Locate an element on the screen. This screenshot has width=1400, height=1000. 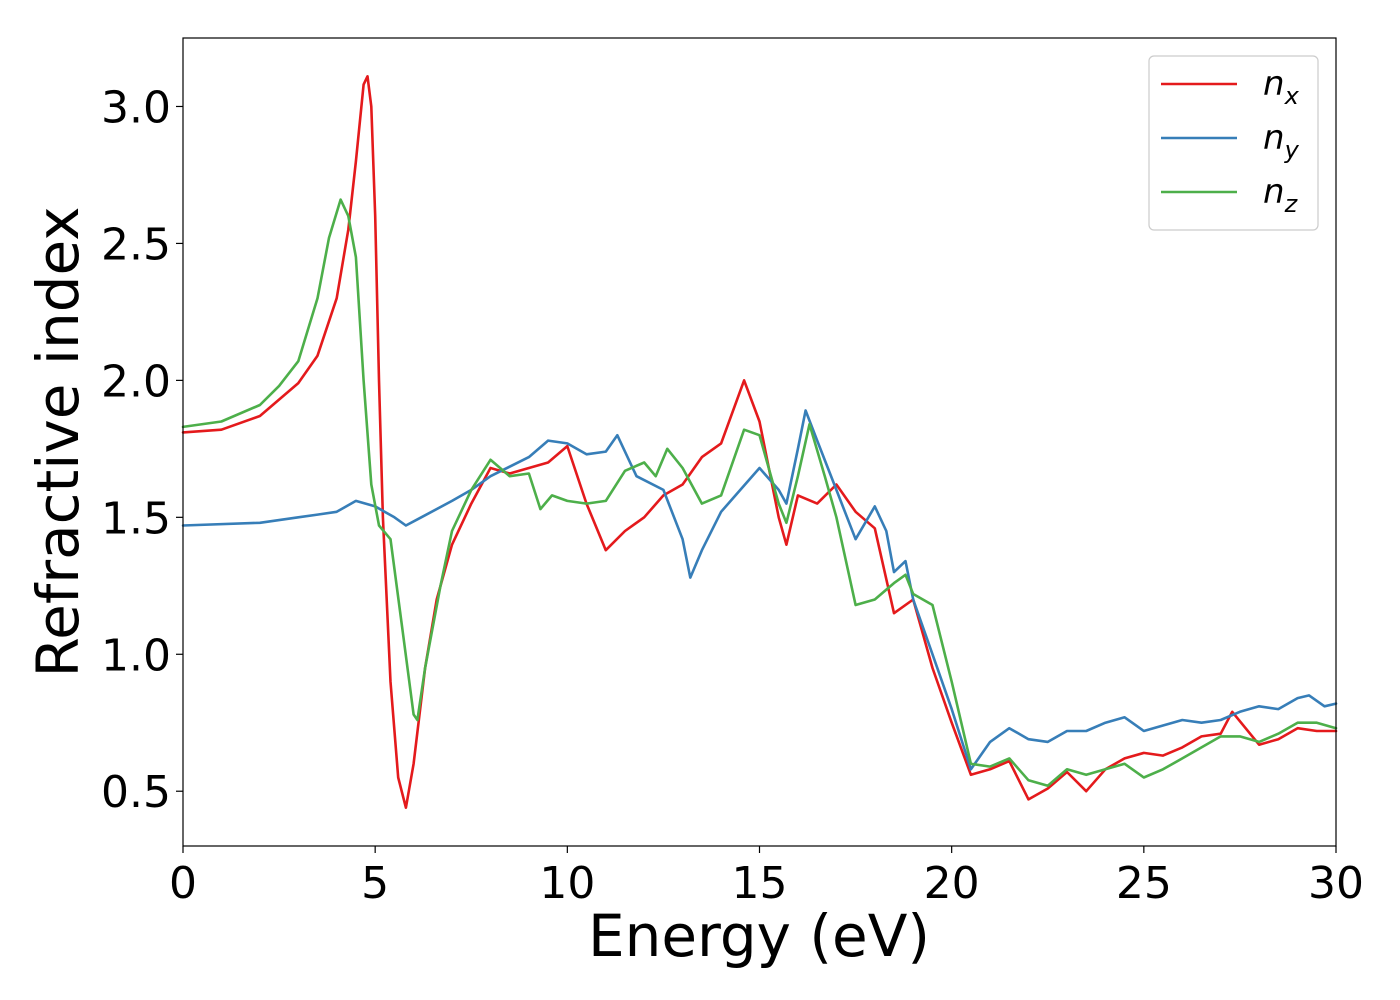
x-axis-ticks: 0 5 10 15 20 25 30 is located at coordinates (766, 877).